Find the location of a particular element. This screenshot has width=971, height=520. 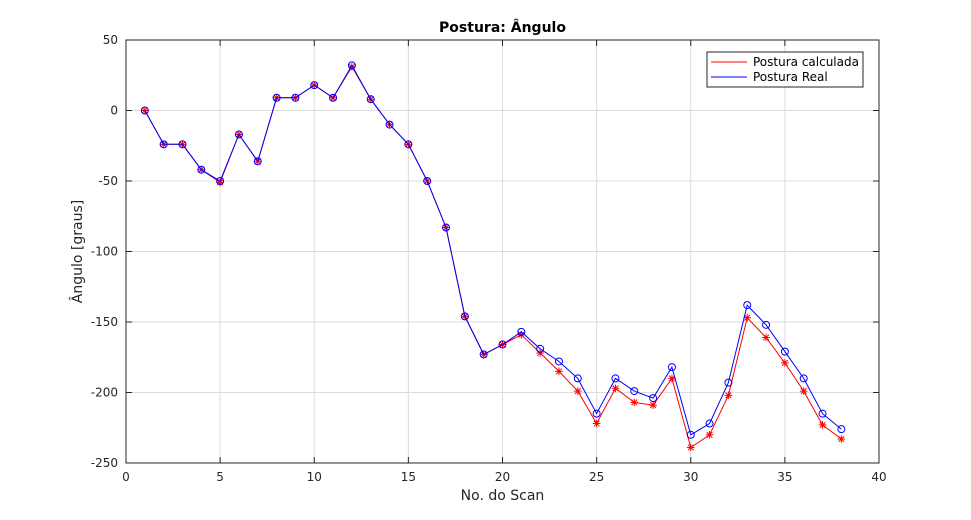

legend-box is located at coordinates (785, 69).